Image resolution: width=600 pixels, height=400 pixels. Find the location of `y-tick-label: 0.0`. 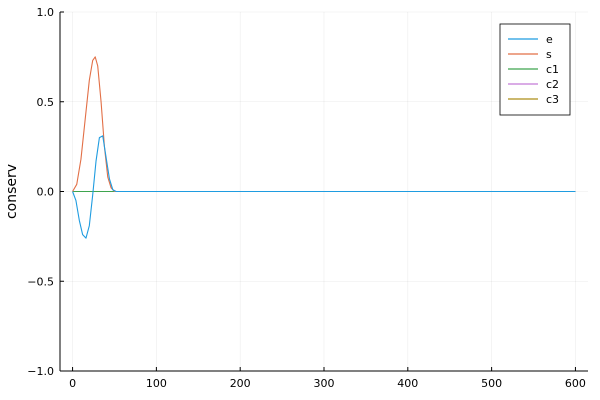

y-tick-label: 0.0 is located at coordinates (46, 192).